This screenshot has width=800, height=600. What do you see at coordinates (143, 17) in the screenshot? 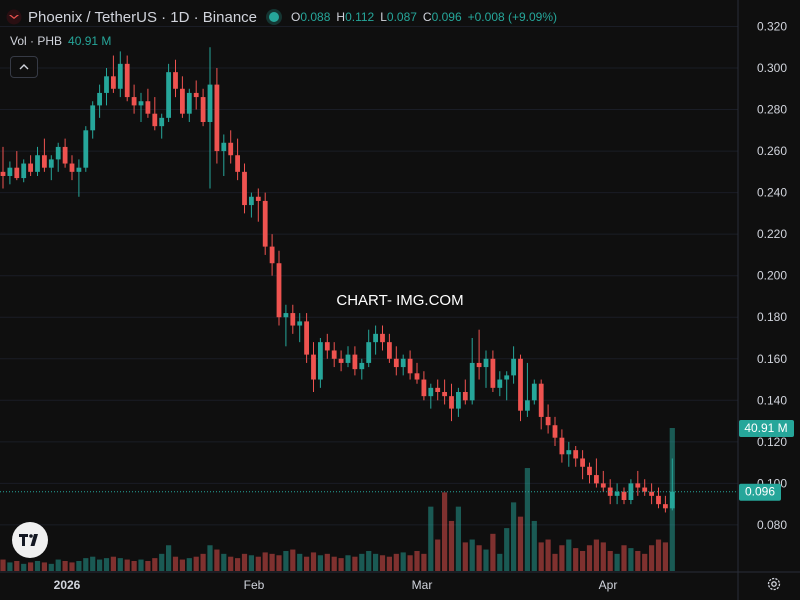
I see `symbol-title: Phoenix / TetherUS · 1D · Binance` at bounding box center [143, 17].